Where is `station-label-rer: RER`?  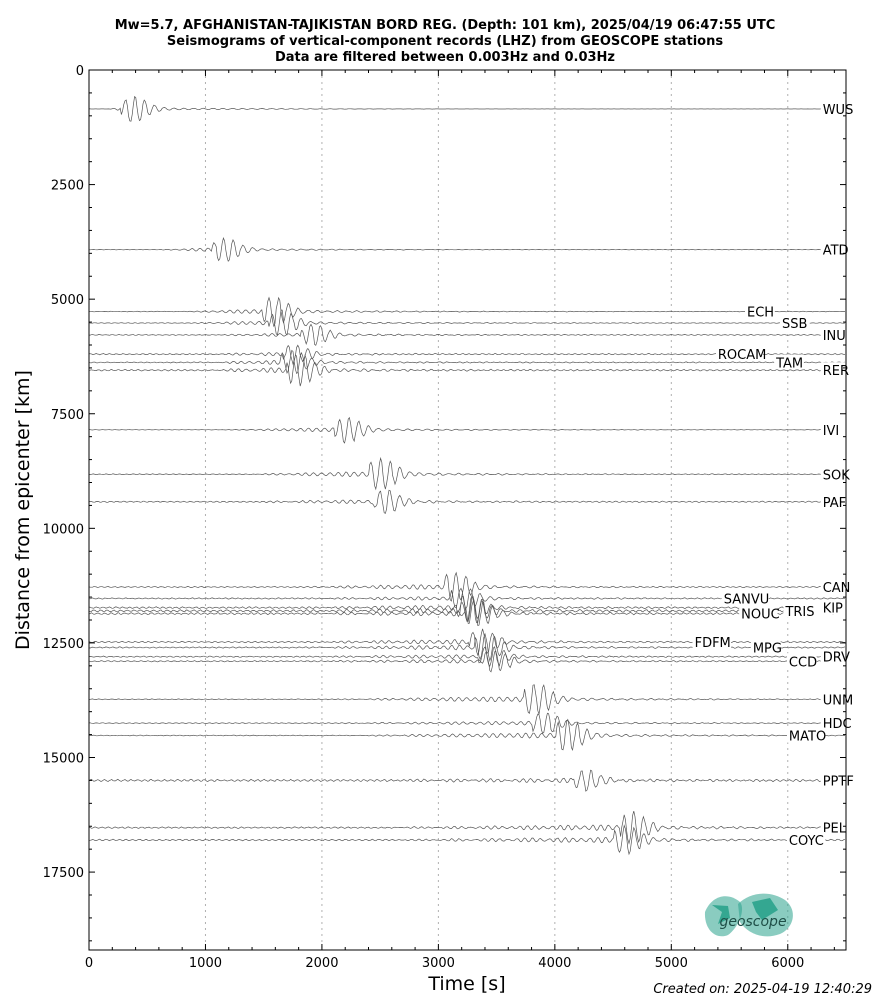
station-label-rer: RER is located at coordinates (836, 371).